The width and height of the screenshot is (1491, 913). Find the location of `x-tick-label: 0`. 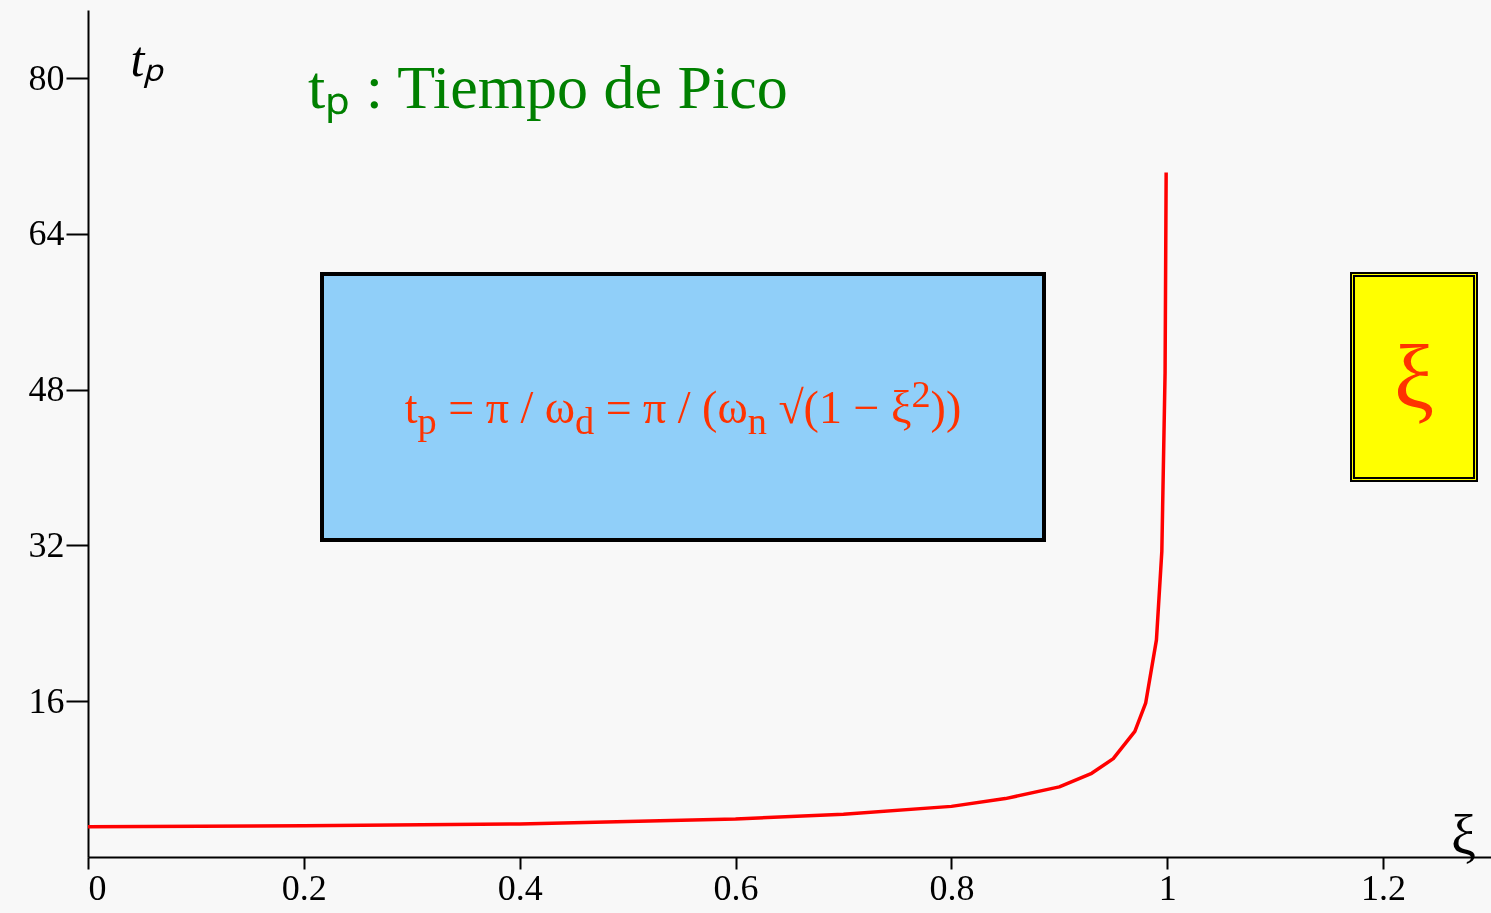

x-tick-label: 0 is located at coordinates (97, 887).